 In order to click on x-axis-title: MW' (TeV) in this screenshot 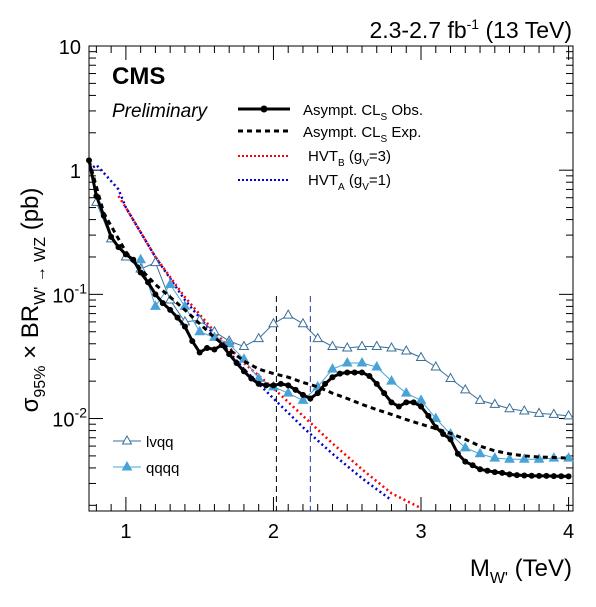, I will do `click(521, 571)`.